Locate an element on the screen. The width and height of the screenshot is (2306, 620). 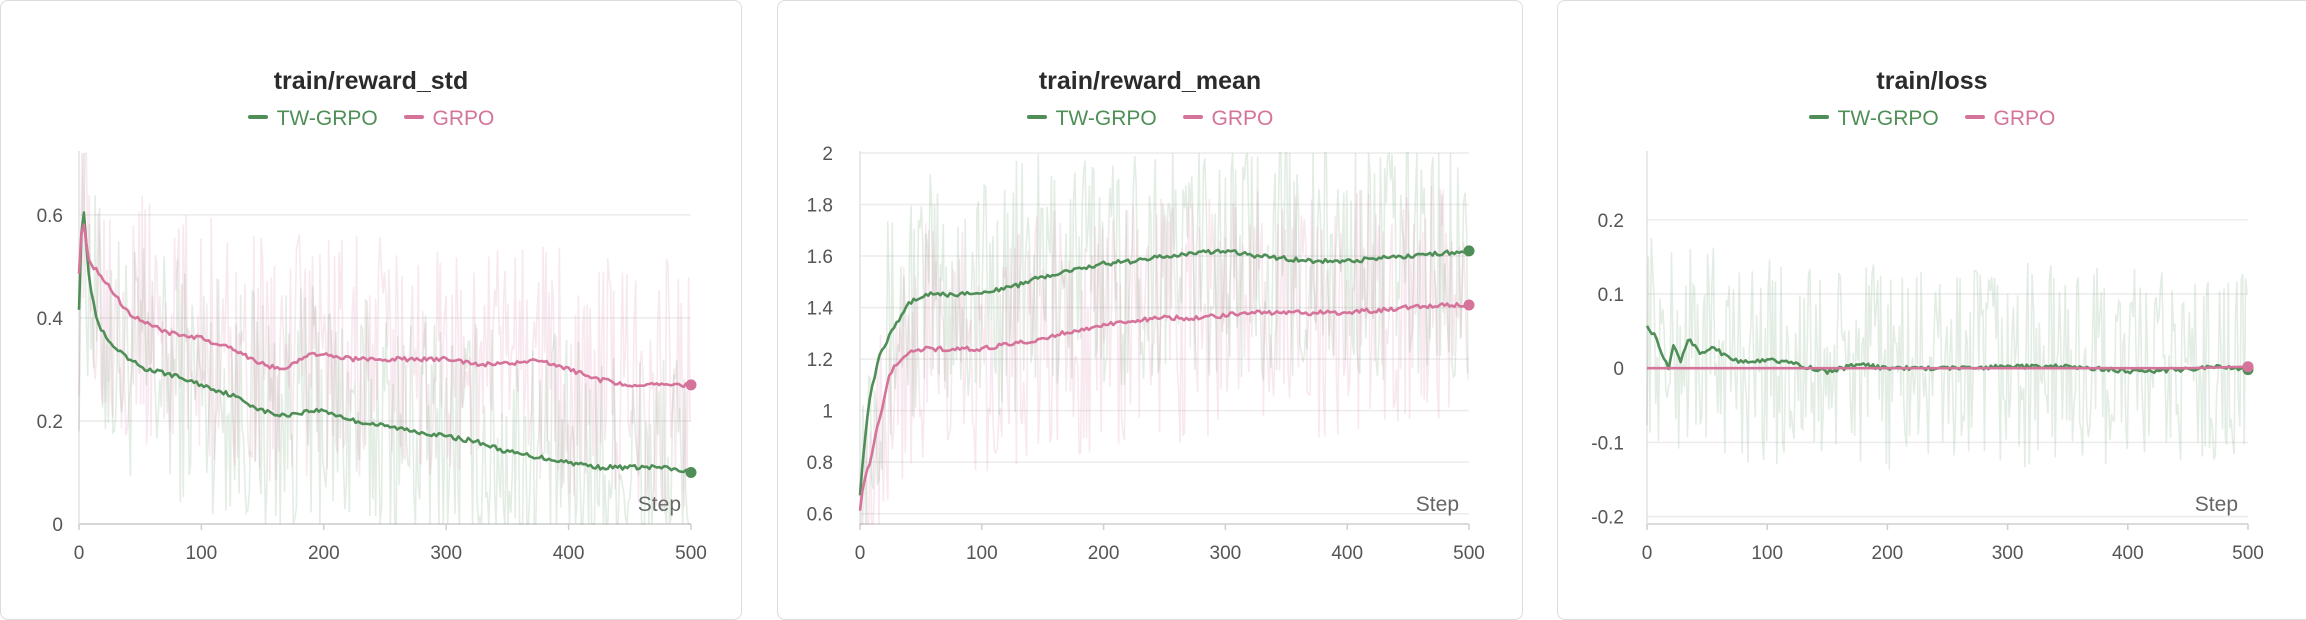
y-tick-label: -0.2 is located at coordinates (1607, 518).